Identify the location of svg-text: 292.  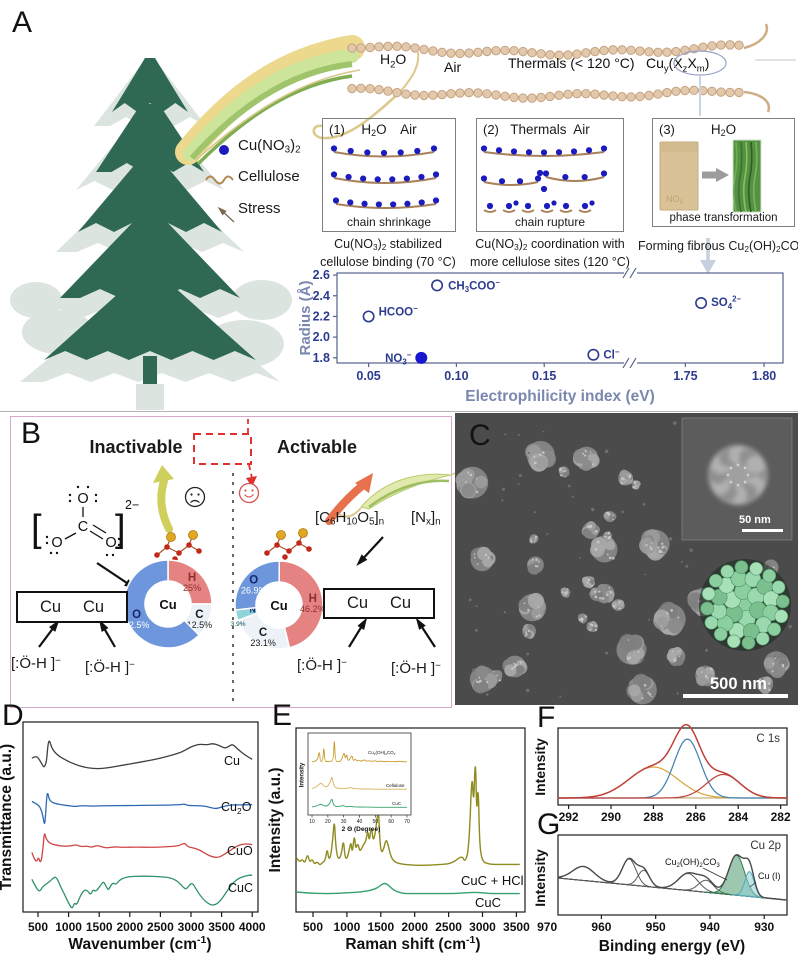
(569, 817).